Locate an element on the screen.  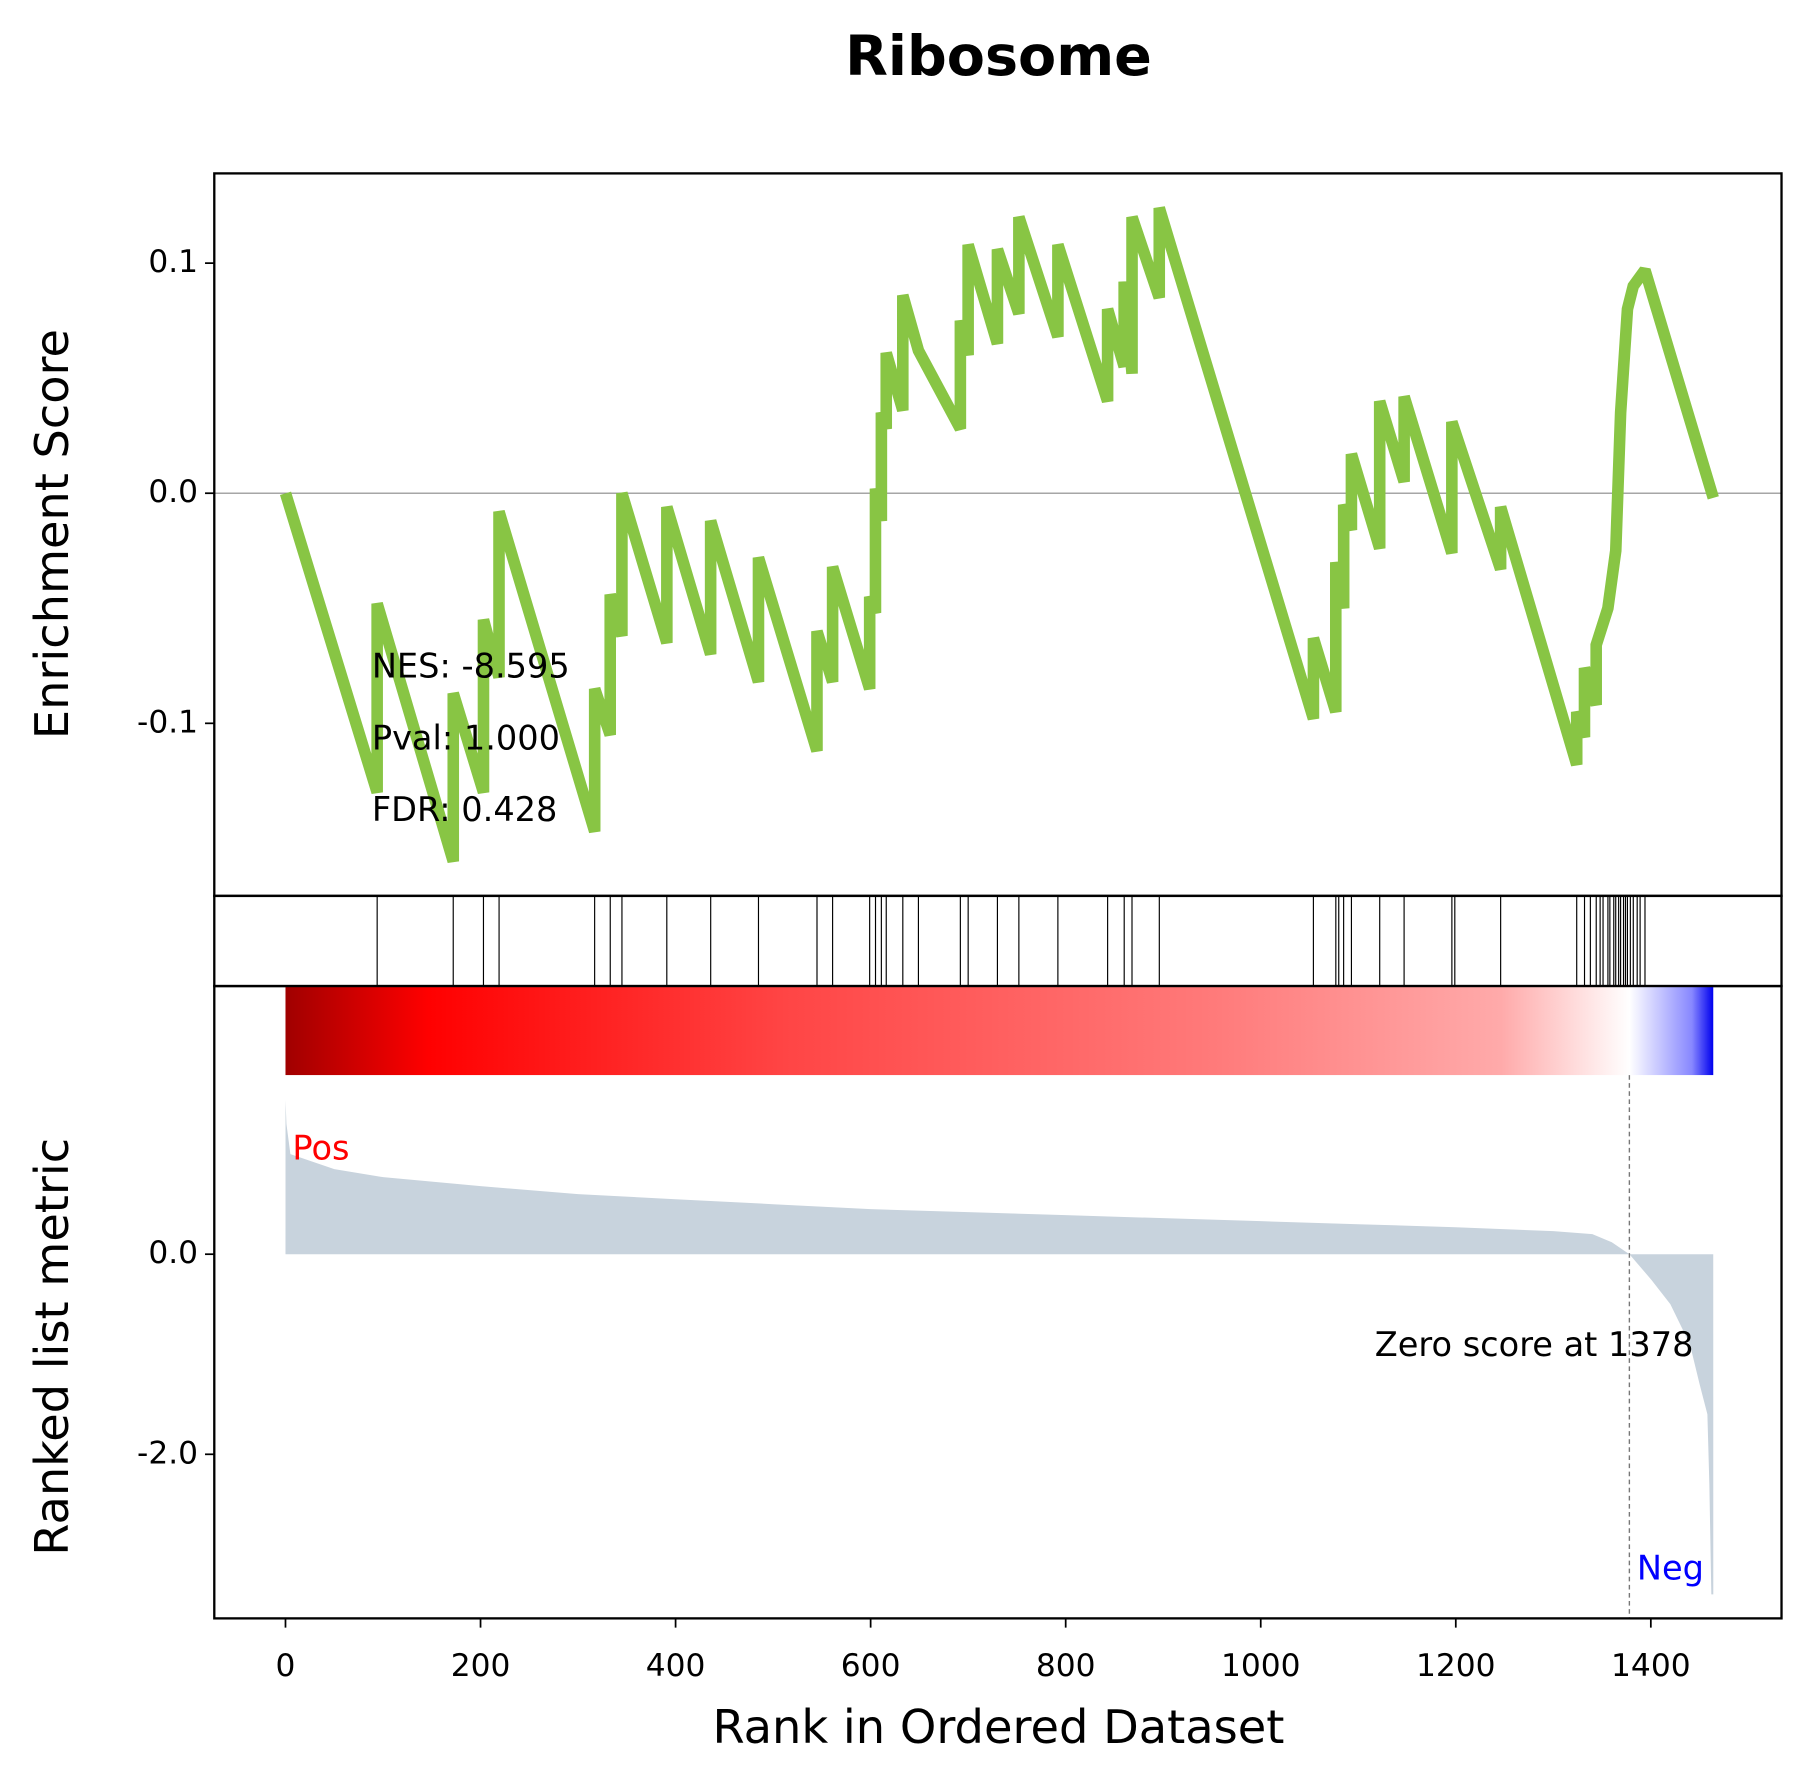
stat-annotation: FDR: 0.428 is located at coordinates (465, 809).